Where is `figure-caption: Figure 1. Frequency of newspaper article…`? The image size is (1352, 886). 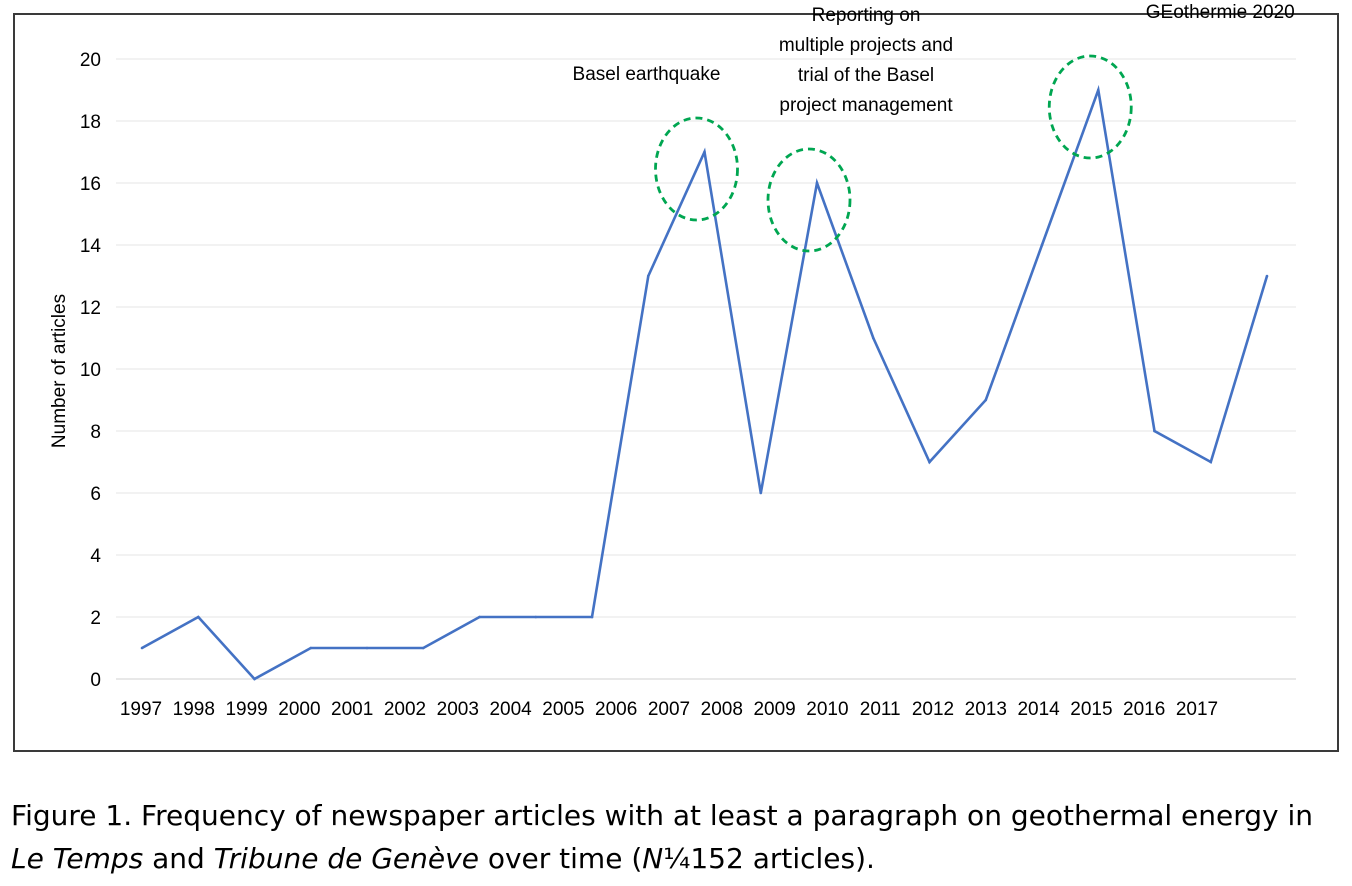
figure-caption: Figure 1. Frequency of newspaper article… is located at coordinates (678, 837).